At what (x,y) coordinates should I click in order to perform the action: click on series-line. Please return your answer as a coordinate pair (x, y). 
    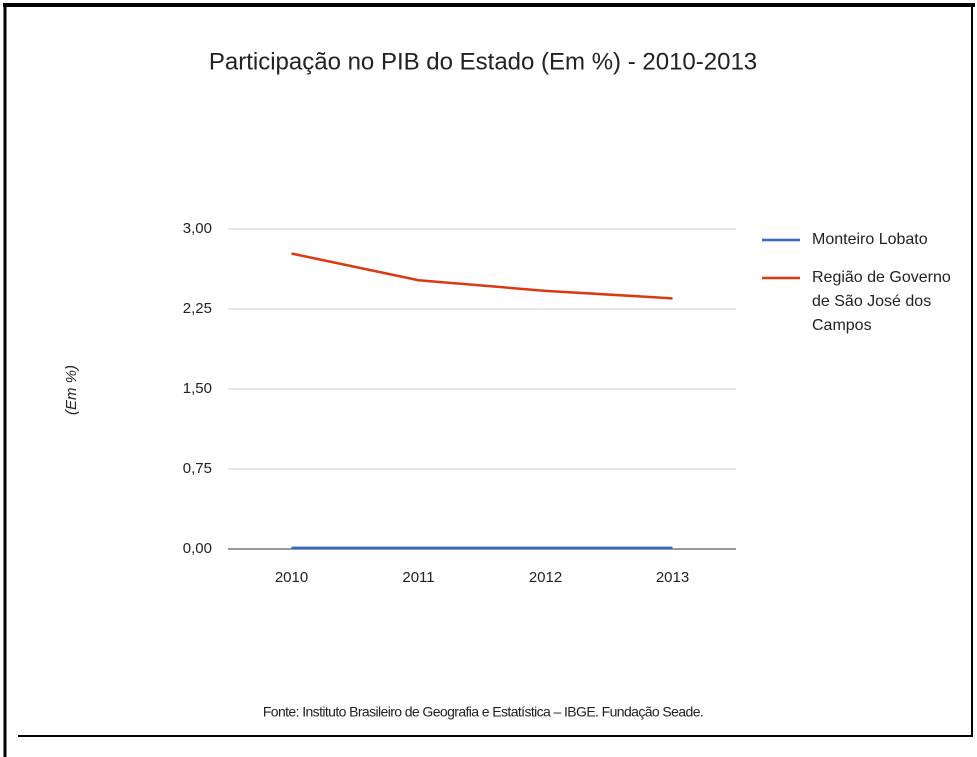
    Looking at the image, I should click on (482, 276).